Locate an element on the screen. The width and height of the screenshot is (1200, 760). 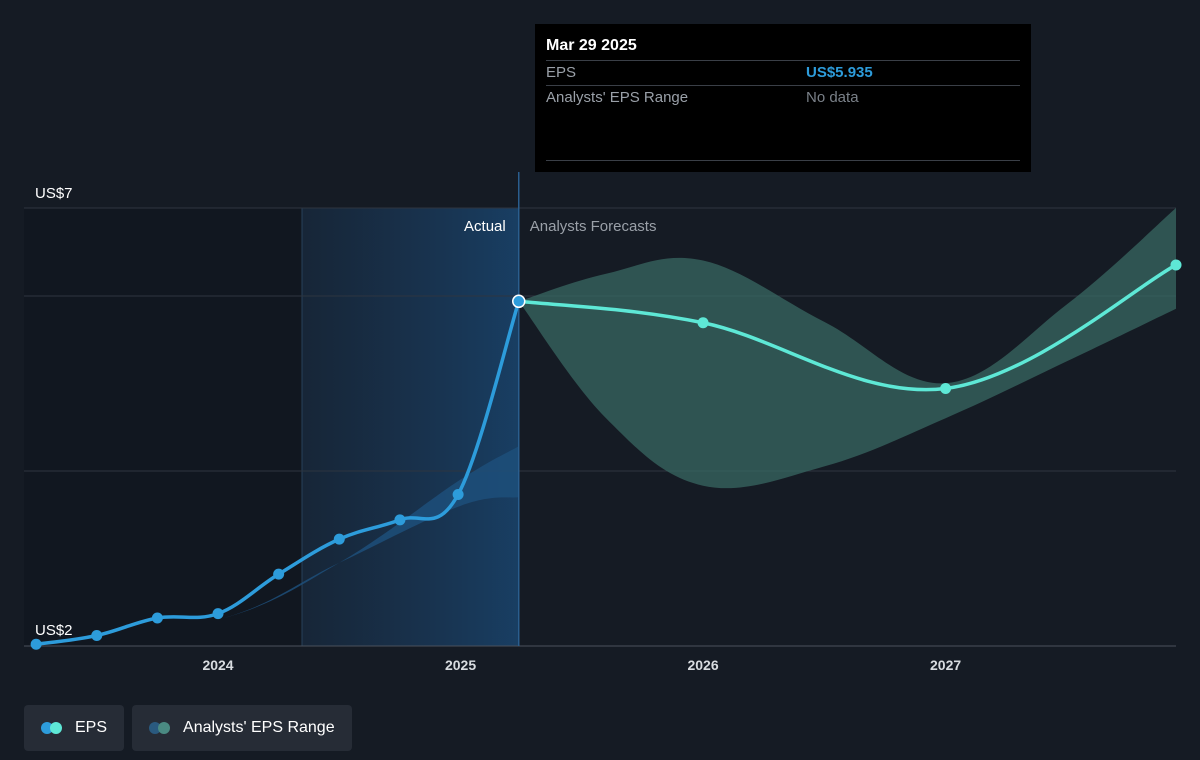
chart-legend: EPS Analysts' EPS Range is located at coordinates (188, 728).